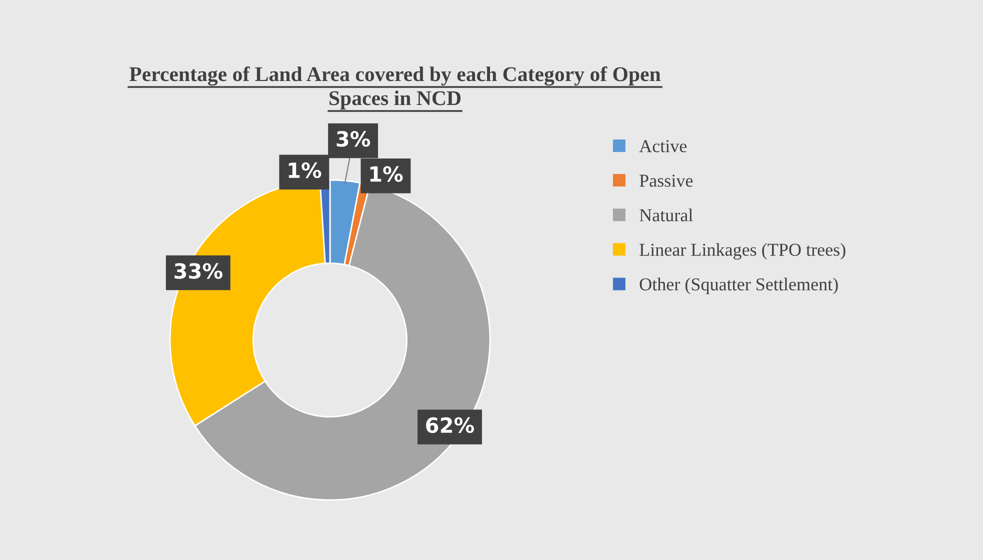 The width and height of the screenshot is (983, 560). I want to click on legend-label: Active, so click(663, 146).